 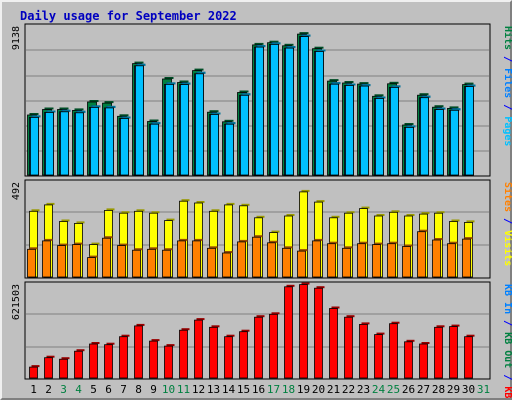 What do you see at coordinates (507, 393) in the screenshot?
I see `legend-label: KB F` at bounding box center [507, 393].